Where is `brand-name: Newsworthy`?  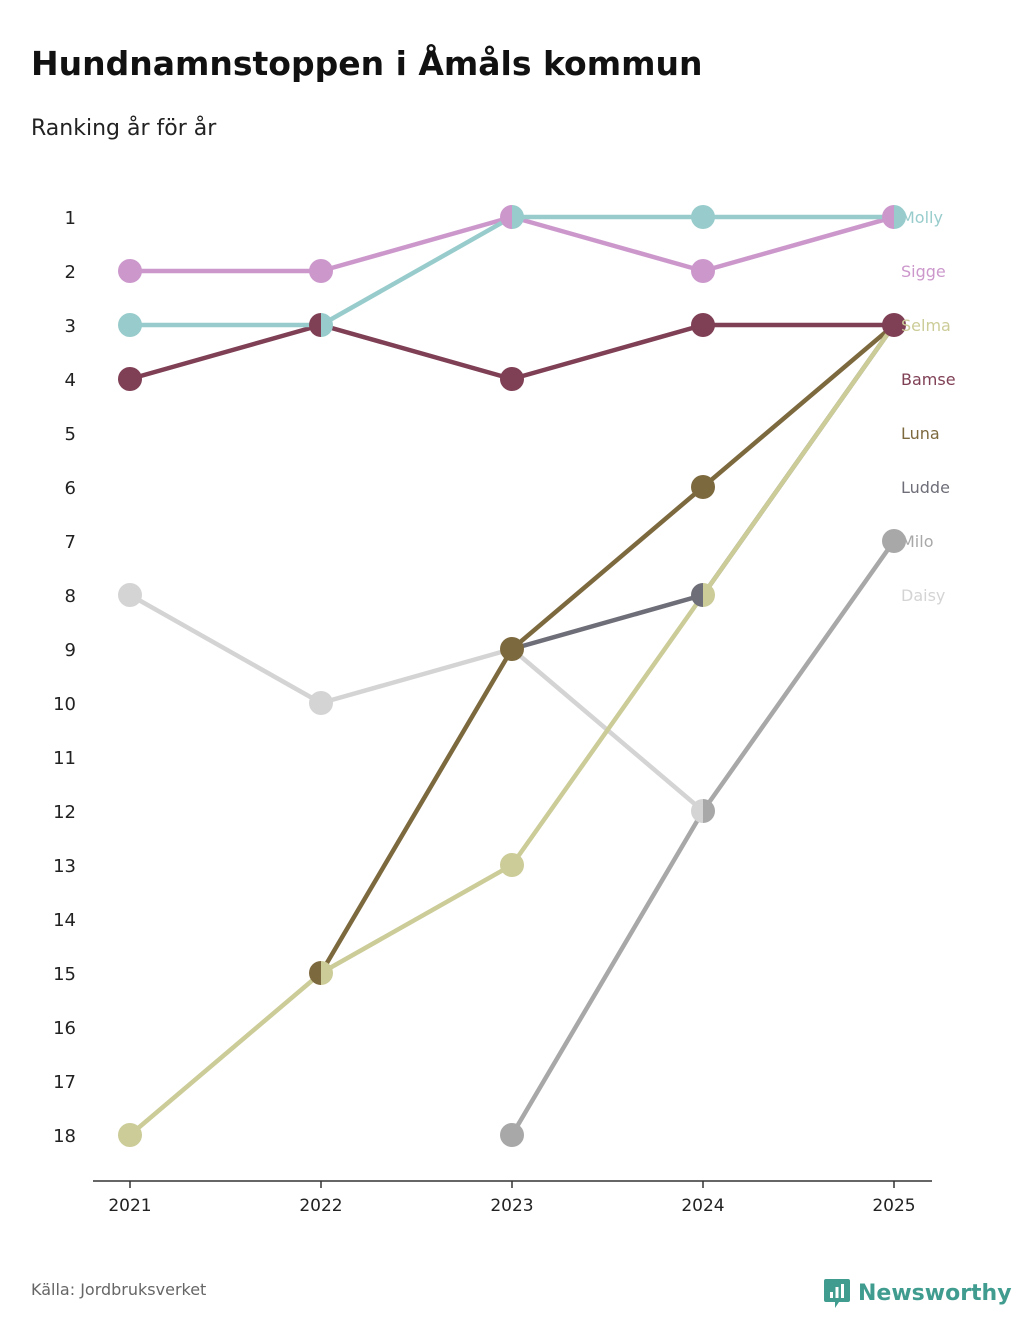
brand-name: Newsworthy is located at coordinates (935, 1293).